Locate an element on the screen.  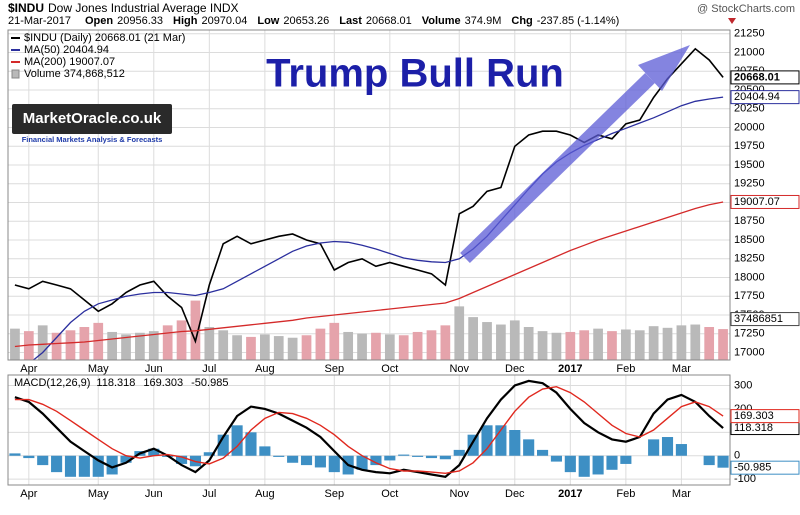
last-value-label: -50.985 is located at coordinates (752, 468).